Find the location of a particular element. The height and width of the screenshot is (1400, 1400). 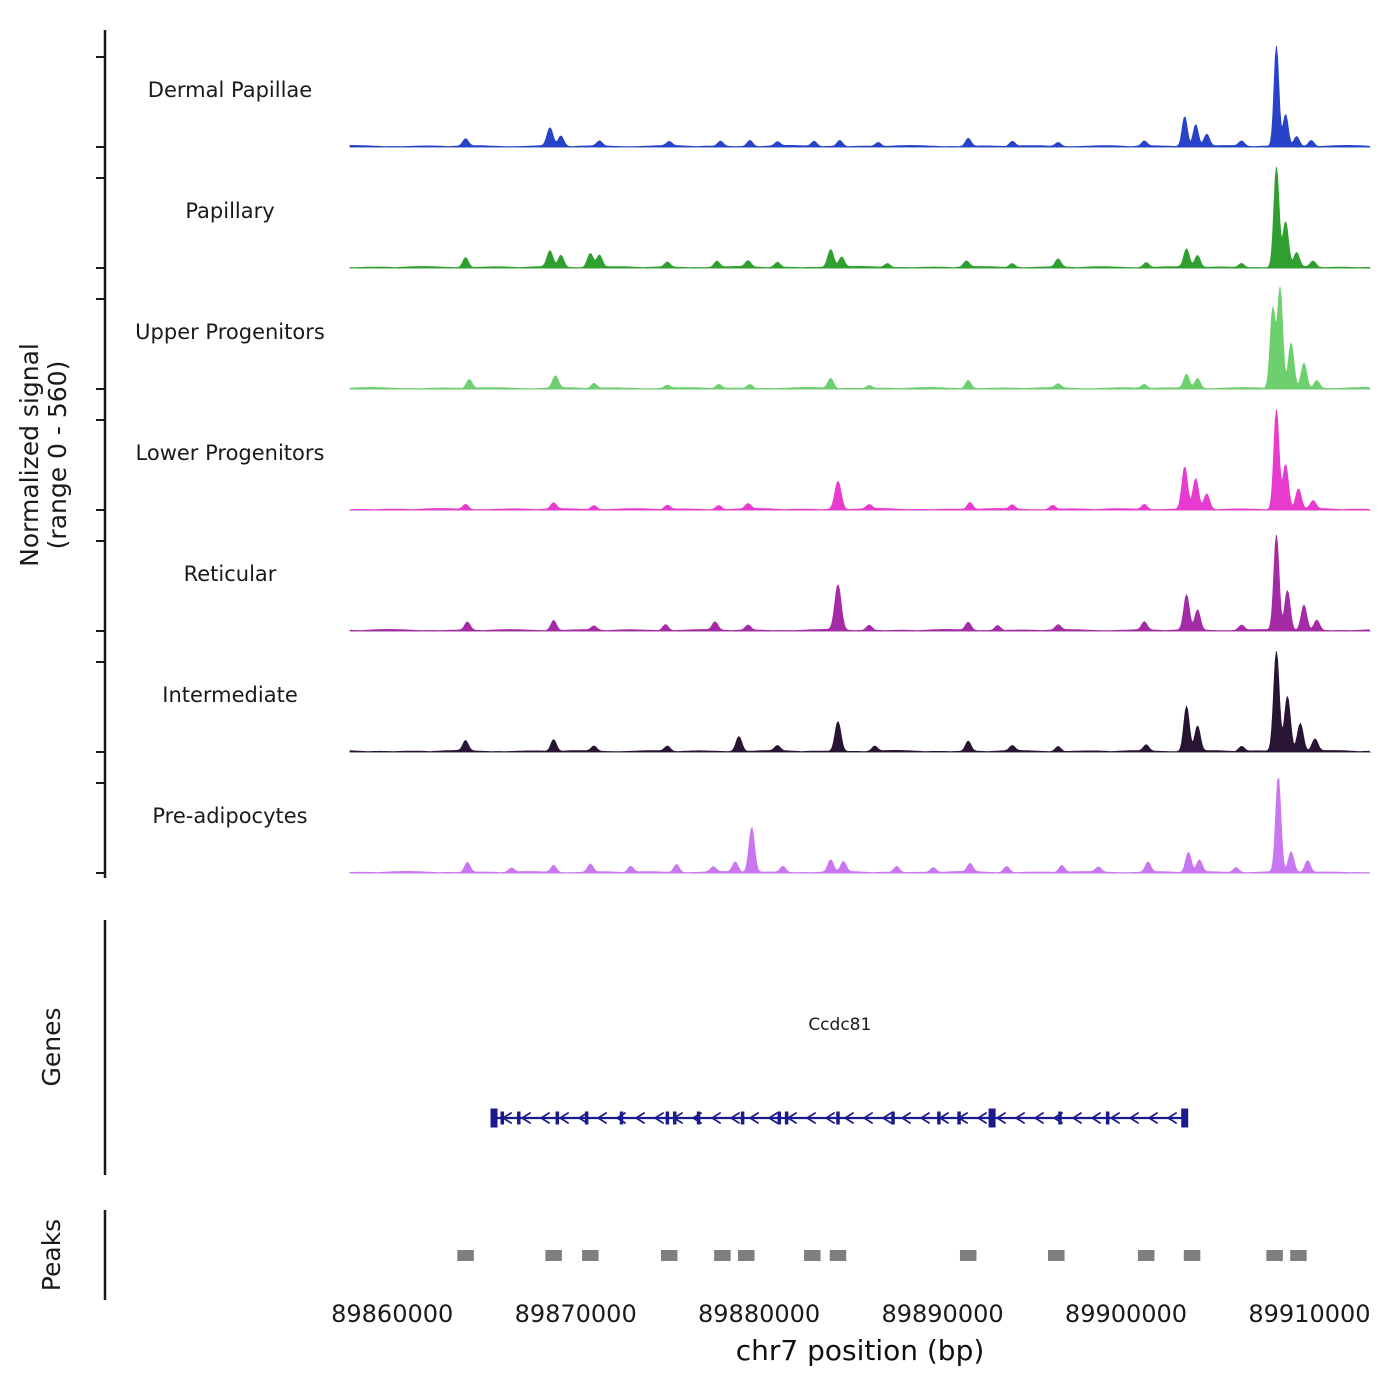

track-label: Reticular is located at coordinates (230, 574).